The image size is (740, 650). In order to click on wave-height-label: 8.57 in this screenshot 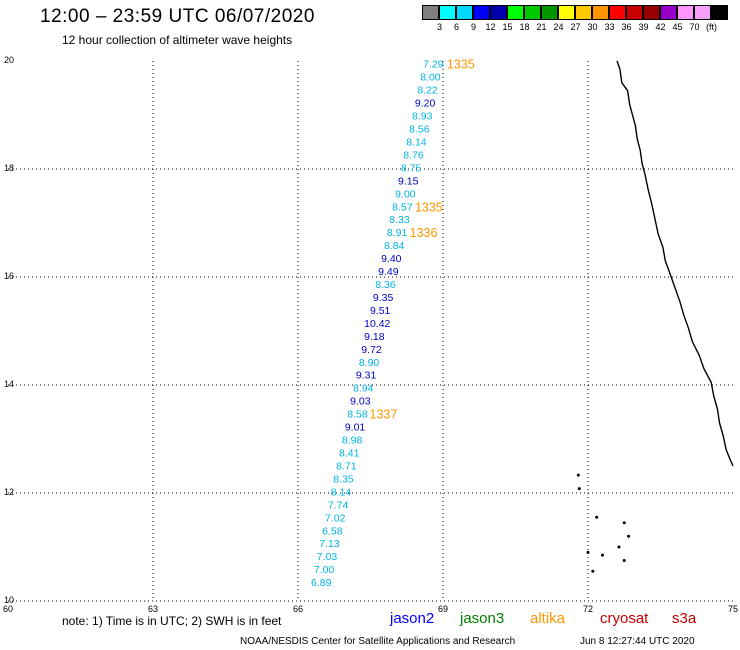, I will do `click(402, 207)`.